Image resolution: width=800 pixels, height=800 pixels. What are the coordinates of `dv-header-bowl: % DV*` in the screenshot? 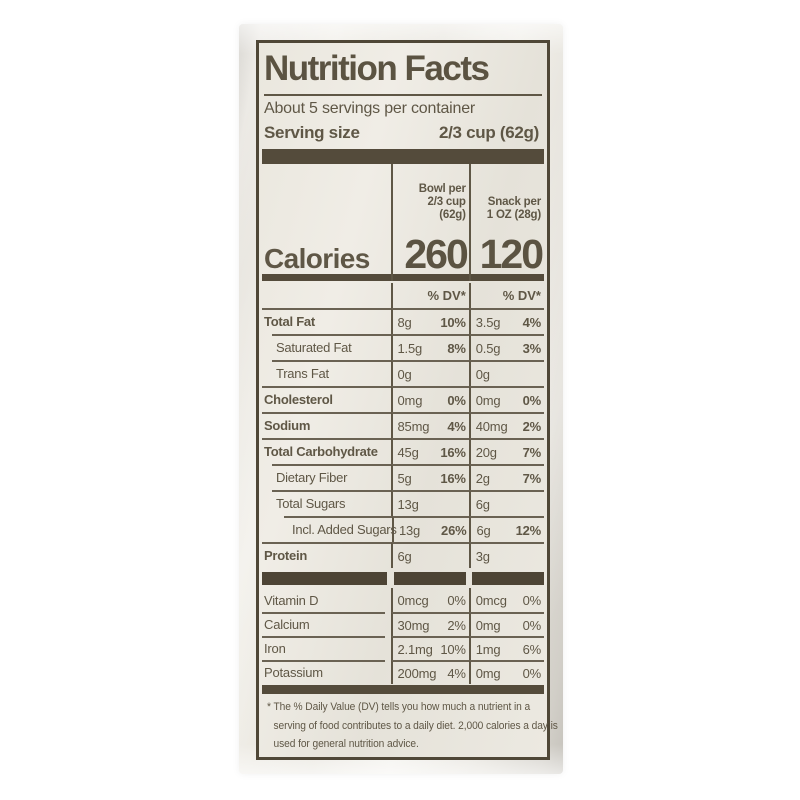 It's located at (429, 295).